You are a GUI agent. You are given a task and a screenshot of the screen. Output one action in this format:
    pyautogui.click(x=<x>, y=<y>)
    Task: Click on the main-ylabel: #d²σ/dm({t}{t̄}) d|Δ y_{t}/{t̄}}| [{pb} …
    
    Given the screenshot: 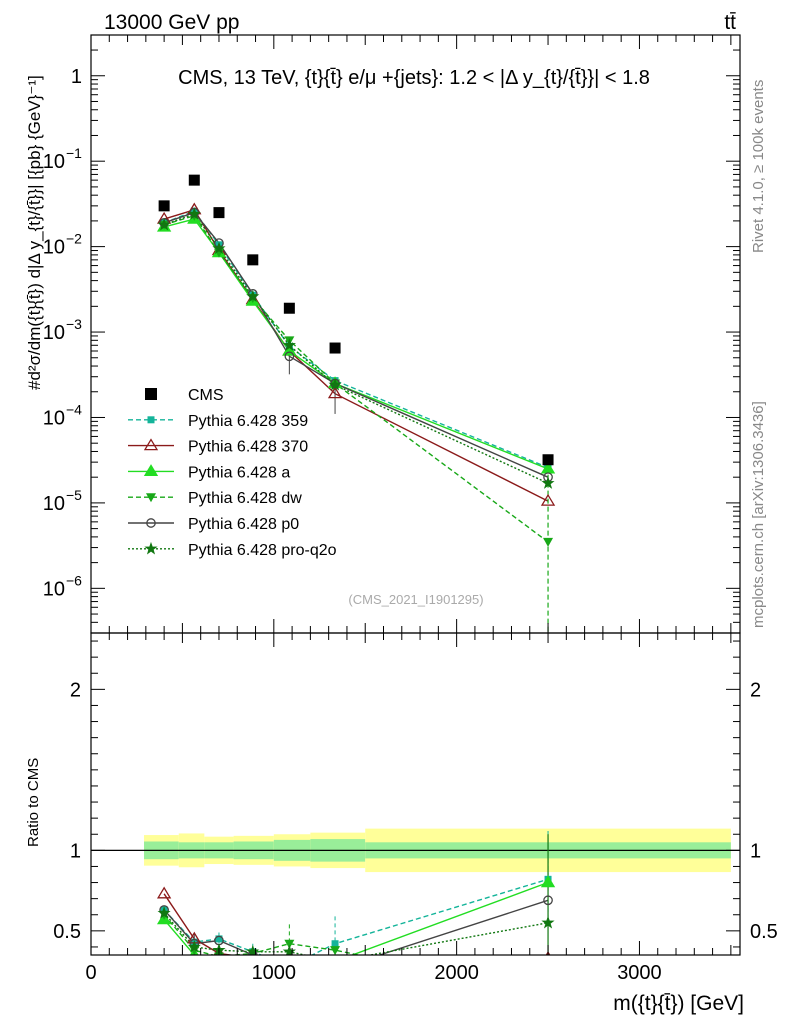 What is the action you would take?
    pyautogui.click(x=34, y=232)
    